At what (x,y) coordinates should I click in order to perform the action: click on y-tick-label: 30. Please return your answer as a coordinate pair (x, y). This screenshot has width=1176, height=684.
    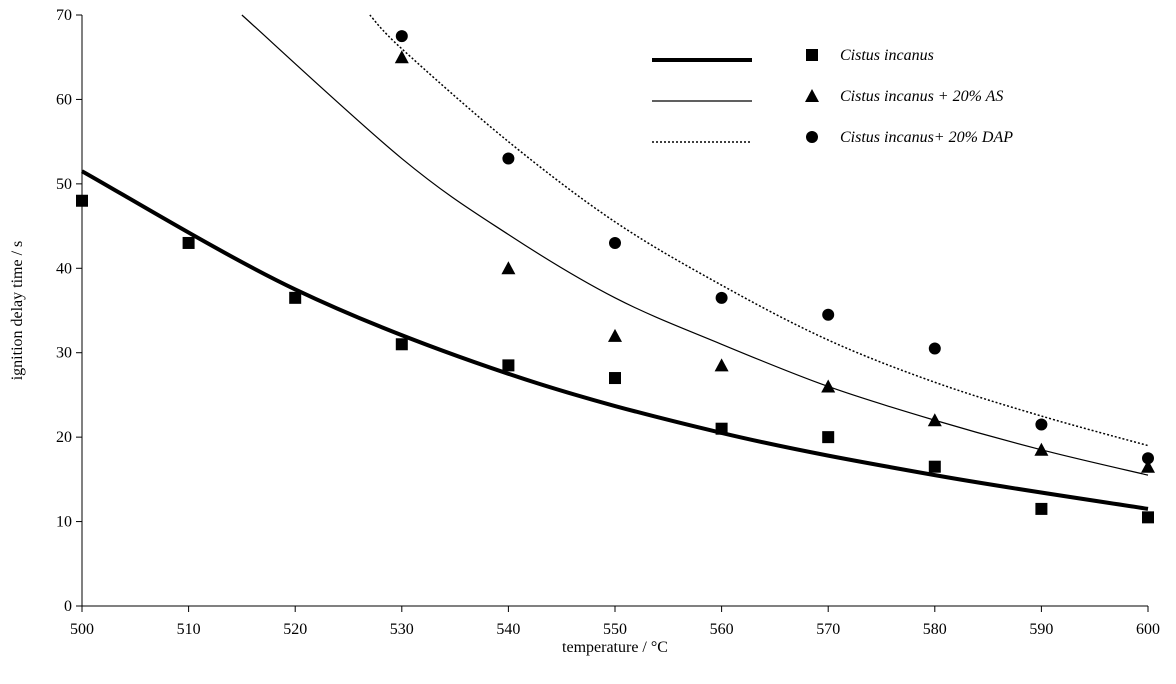
    Looking at the image, I should click on (64, 353).